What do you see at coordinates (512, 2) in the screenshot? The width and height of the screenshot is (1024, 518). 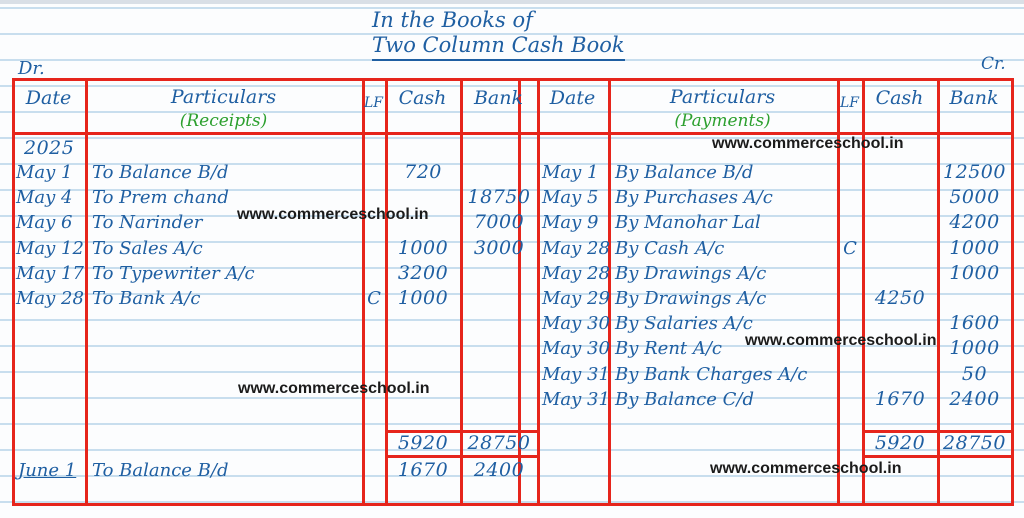 I see `page-top-edge` at bounding box center [512, 2].